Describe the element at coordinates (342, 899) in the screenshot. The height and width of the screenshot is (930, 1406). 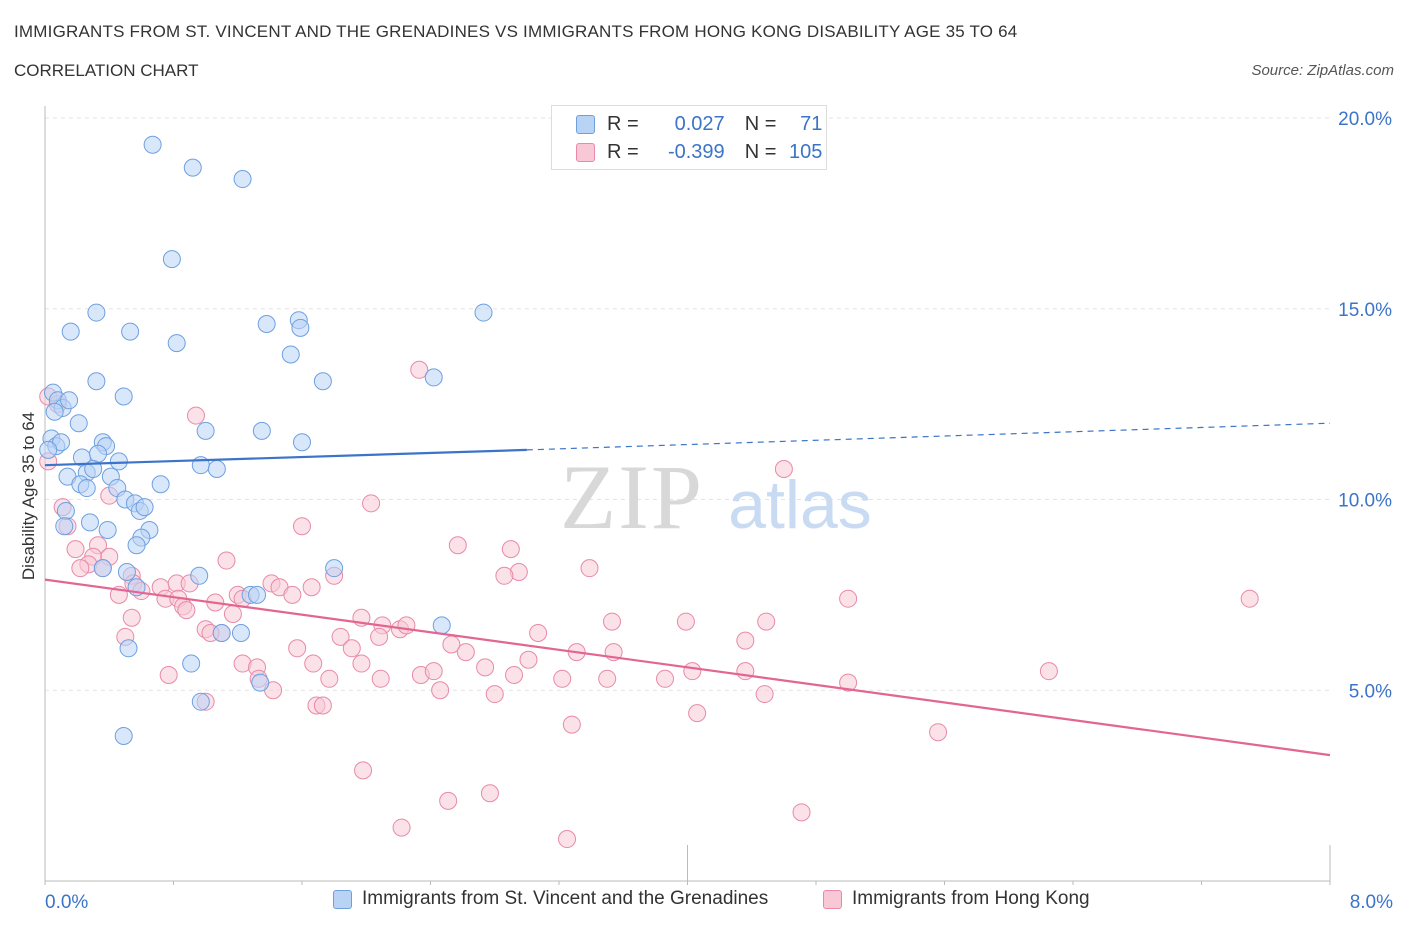
I see `legend-swatch-blue` at that location.